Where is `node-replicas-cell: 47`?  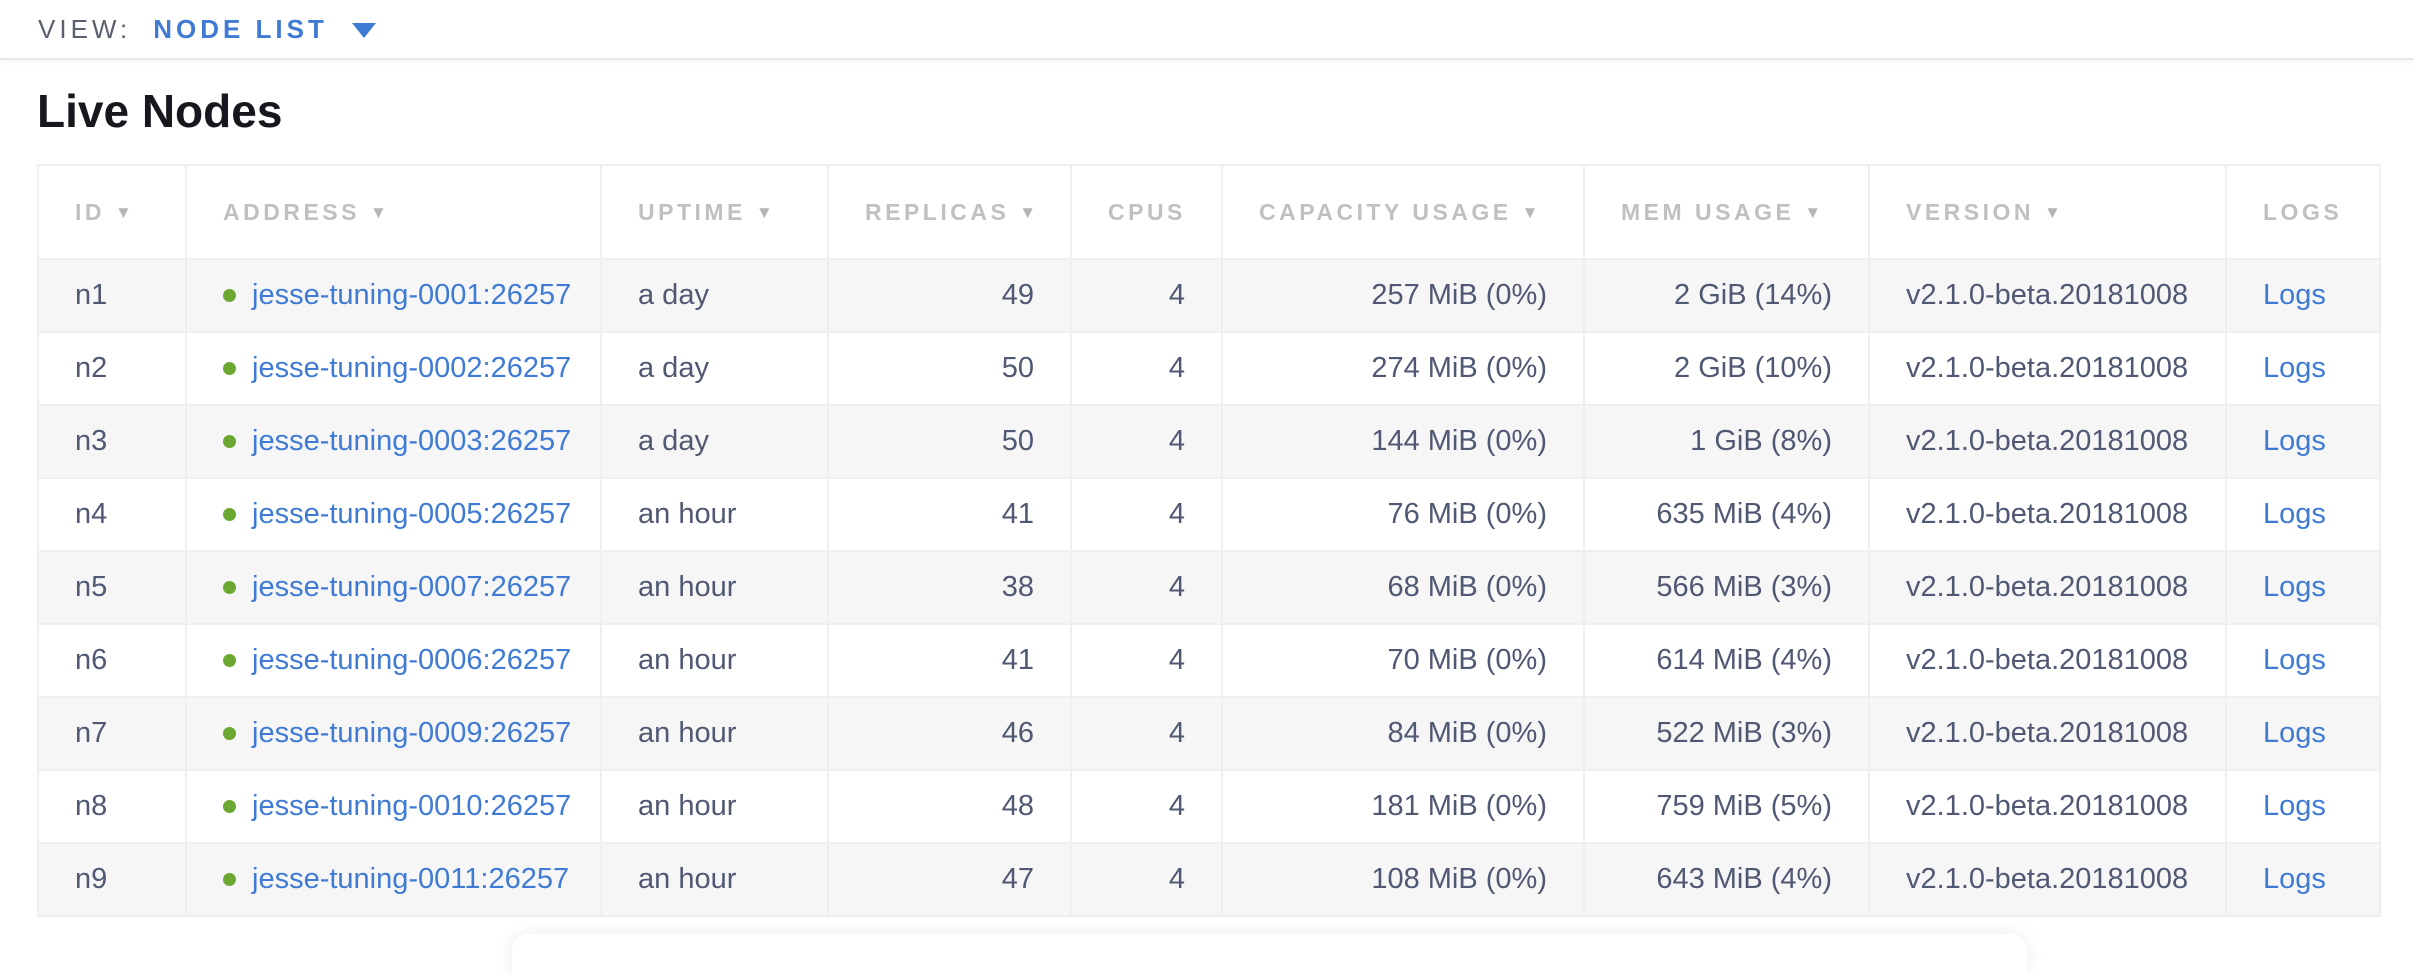 node-replicas-cell: 47 is located at coordinates (949, 879).